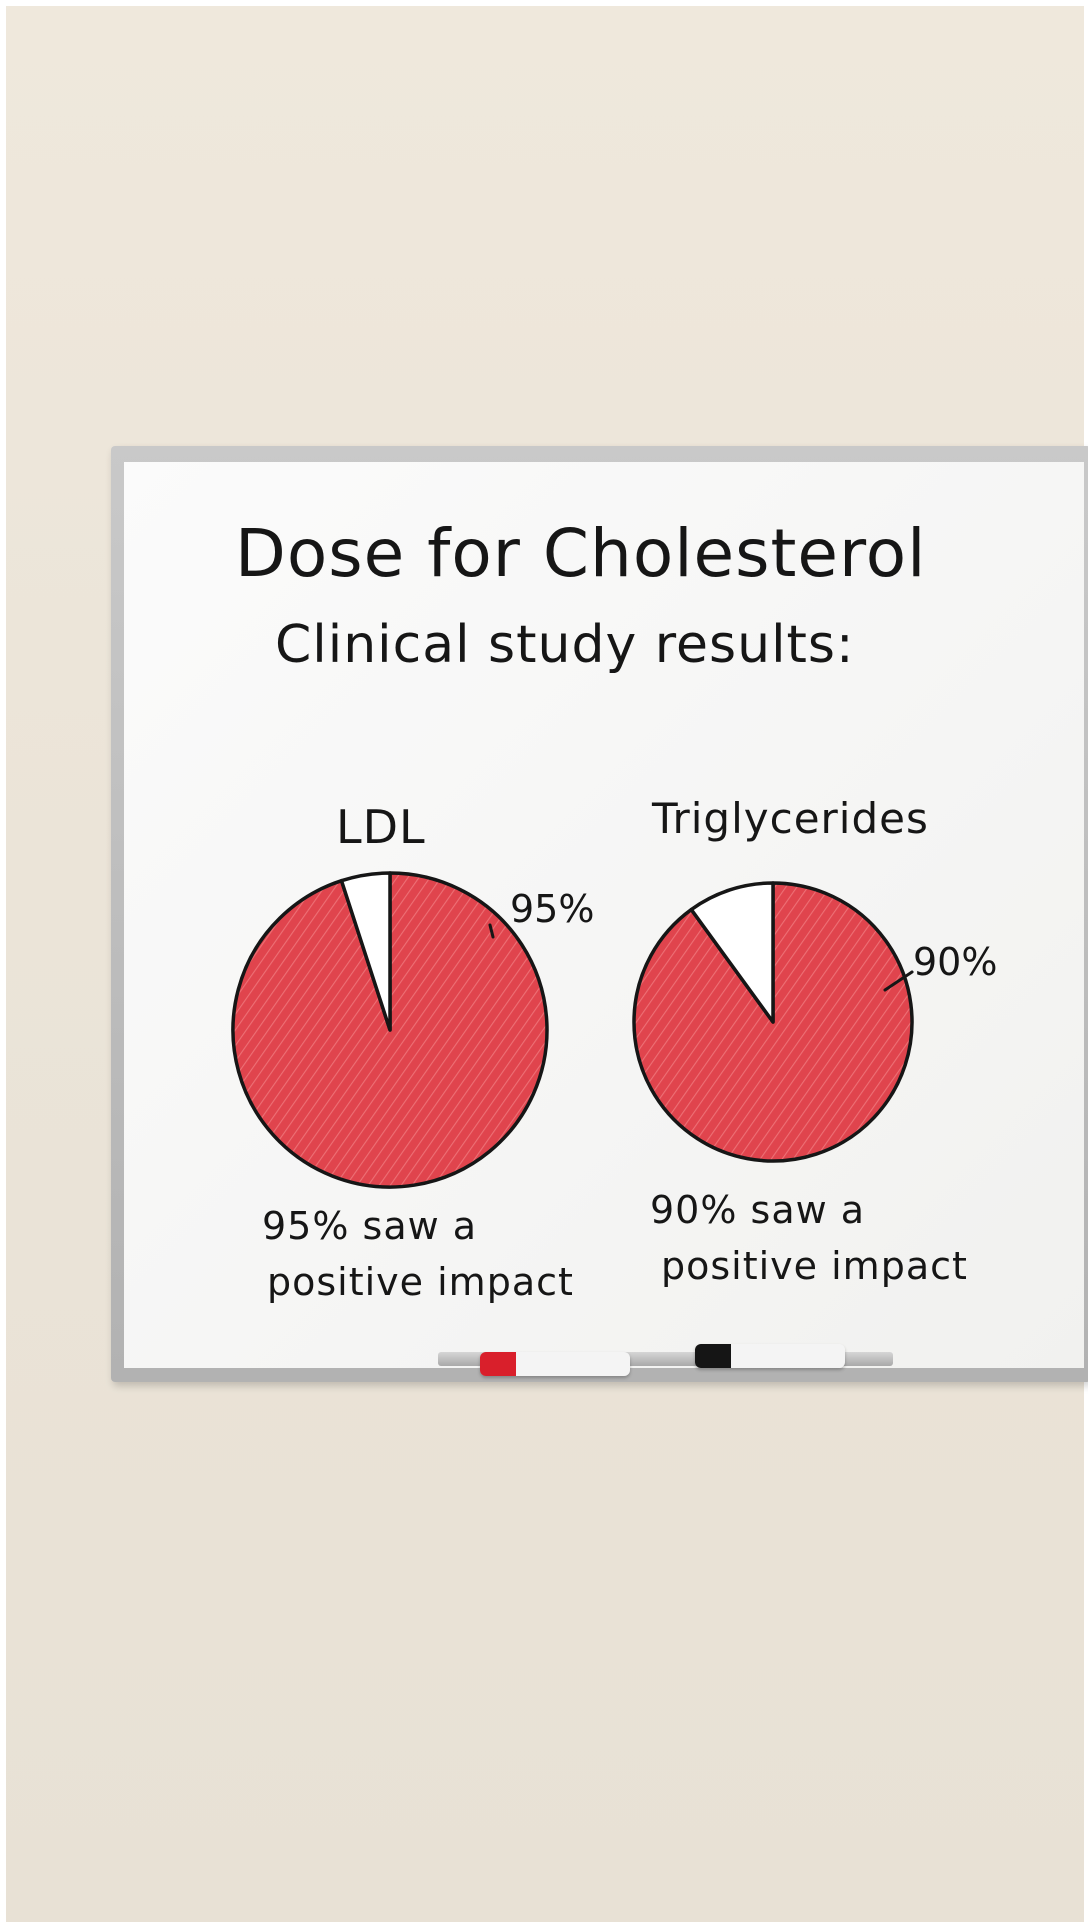 This screenshot has width=1088, height=1928. What do you see at coordinates (412, 1030) in the screenshot?
I see `pie-chart-0: 95%` at bounding box center [412, 1030].